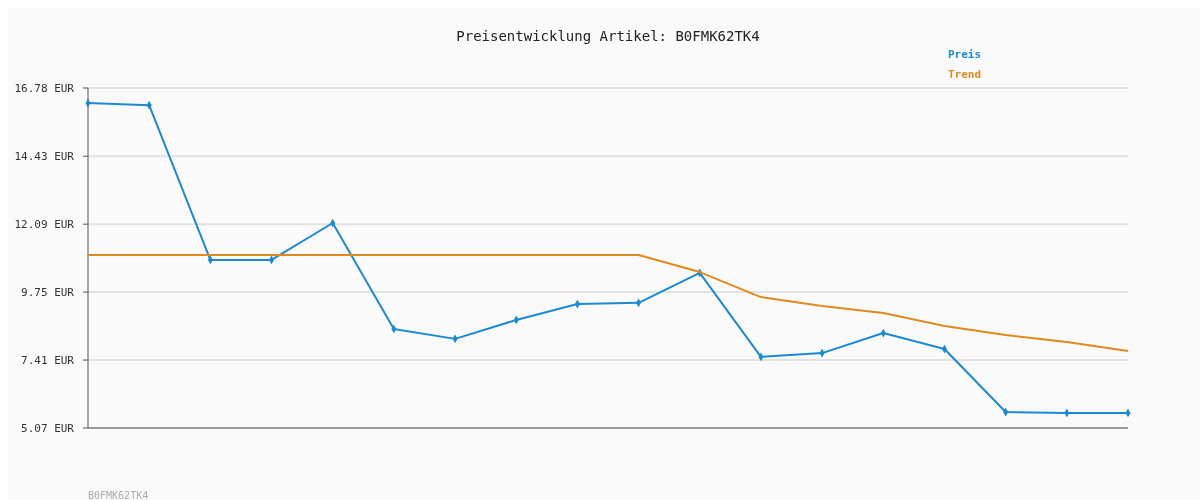 The image size is (1200, 500). What do you see at coordinates (48, 292) in the screenshot?
I see `y-tick-label: 9.75 EUR` at bounding box center [48, 292].